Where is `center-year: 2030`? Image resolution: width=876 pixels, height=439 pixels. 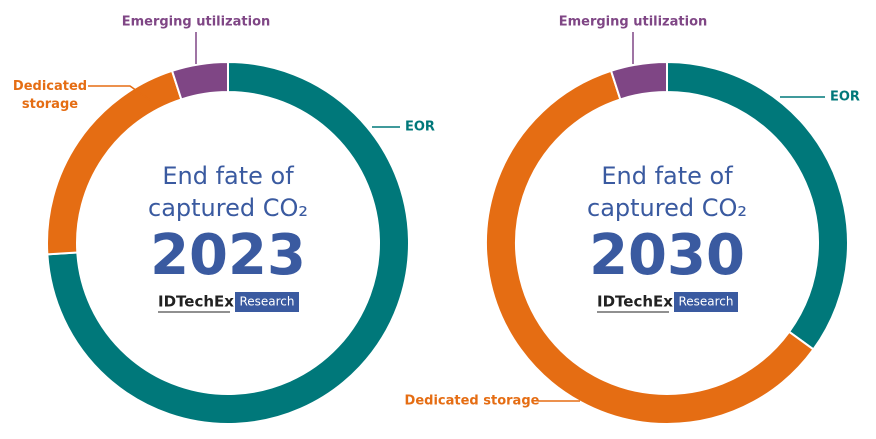
center-year: 2030 is located at coordinates (667, 255).